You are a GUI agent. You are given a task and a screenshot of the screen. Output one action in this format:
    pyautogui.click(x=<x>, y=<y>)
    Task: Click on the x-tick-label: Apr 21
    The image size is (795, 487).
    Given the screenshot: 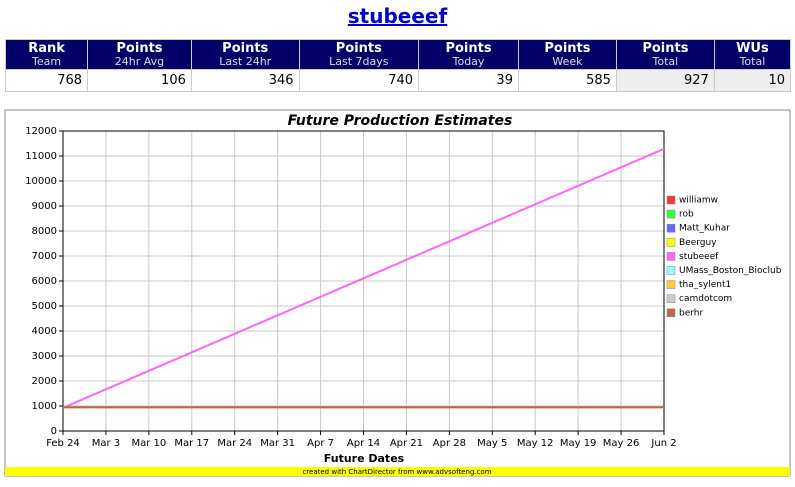 What is the action you would take?
    pyautogui.click(x=406, y=443)
    